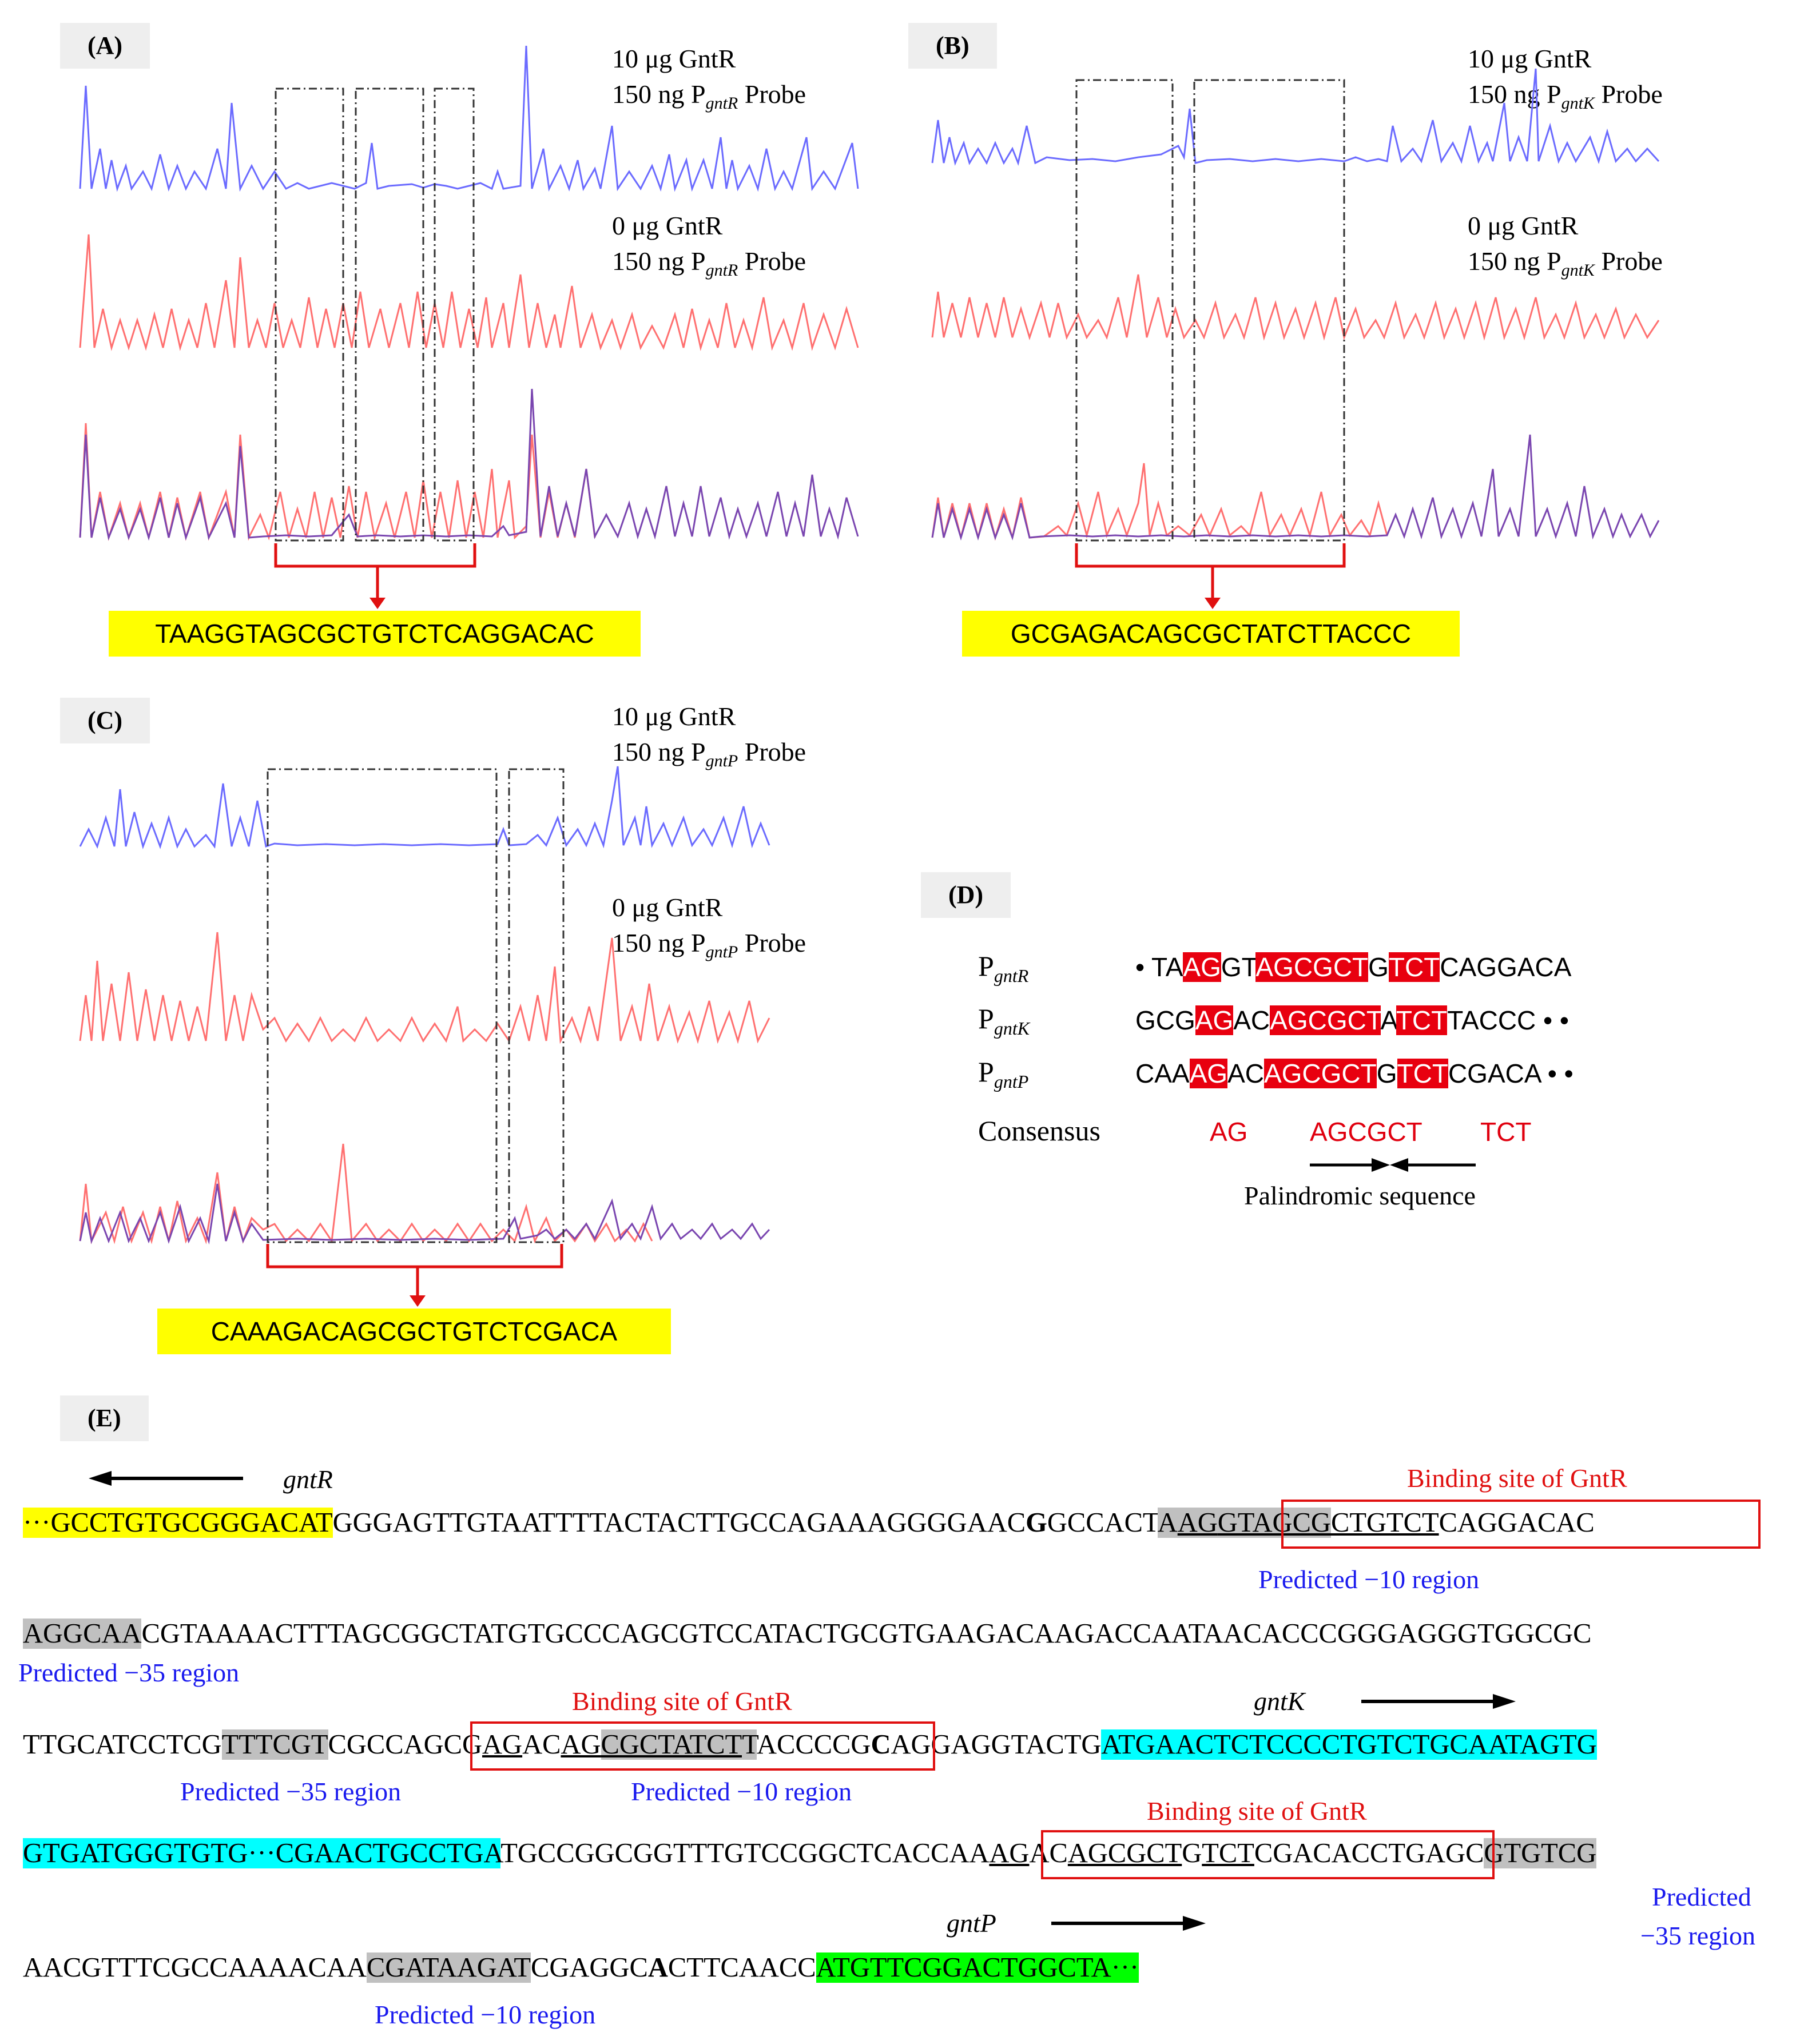 Image resolution: width=1804 pixels, height=2044 pixels. I want to click on panel-a-trace-overlay, so click(469, 464).